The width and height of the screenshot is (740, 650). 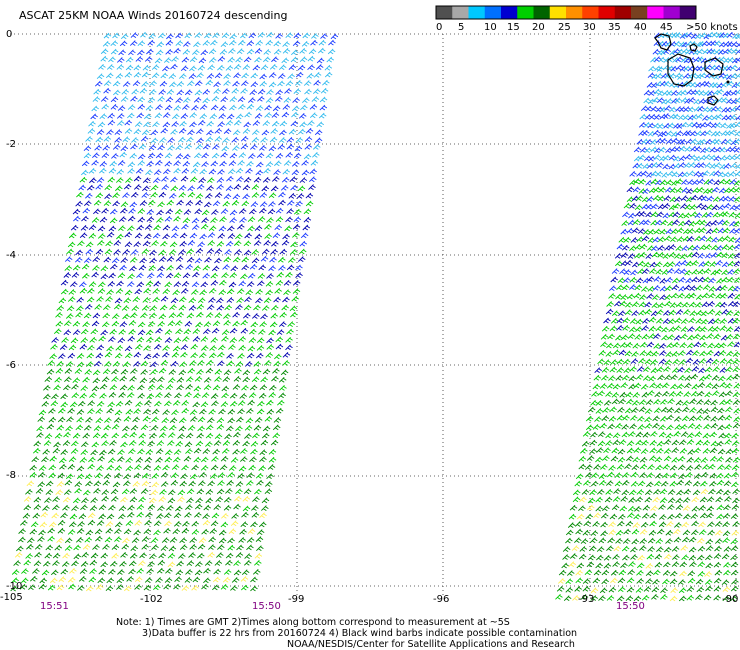 I want to click on time-label-left: 15:51, so click(x=54, y=606).